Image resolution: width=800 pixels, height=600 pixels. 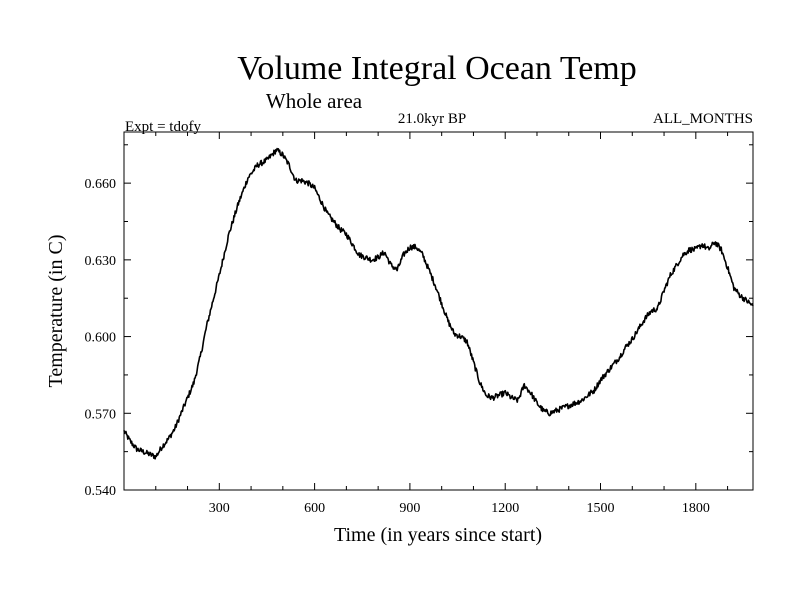 What do you see at coordinates (437, 68) in the screenshot?
I see `chart-title: Volume Integral Ocean Temp` at bounding box center [437, 68].